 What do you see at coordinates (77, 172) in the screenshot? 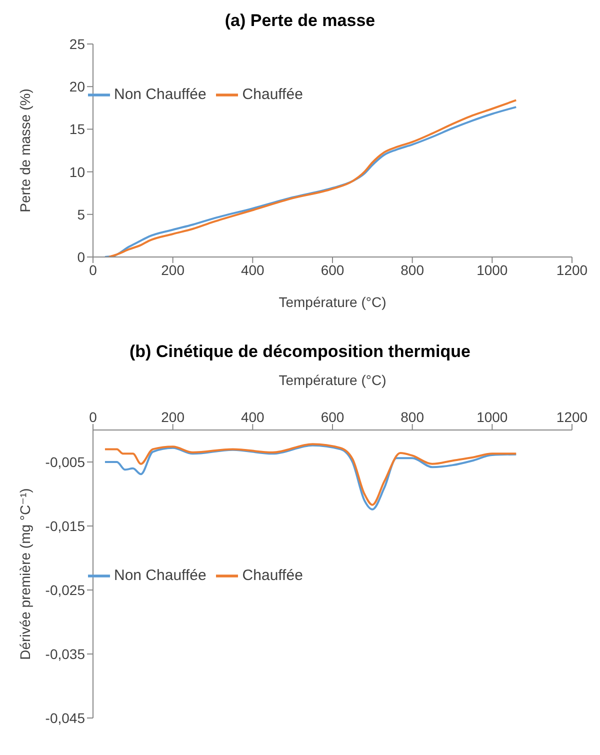
I see `y-tick-label: 10` at bounding box center [77, 172].